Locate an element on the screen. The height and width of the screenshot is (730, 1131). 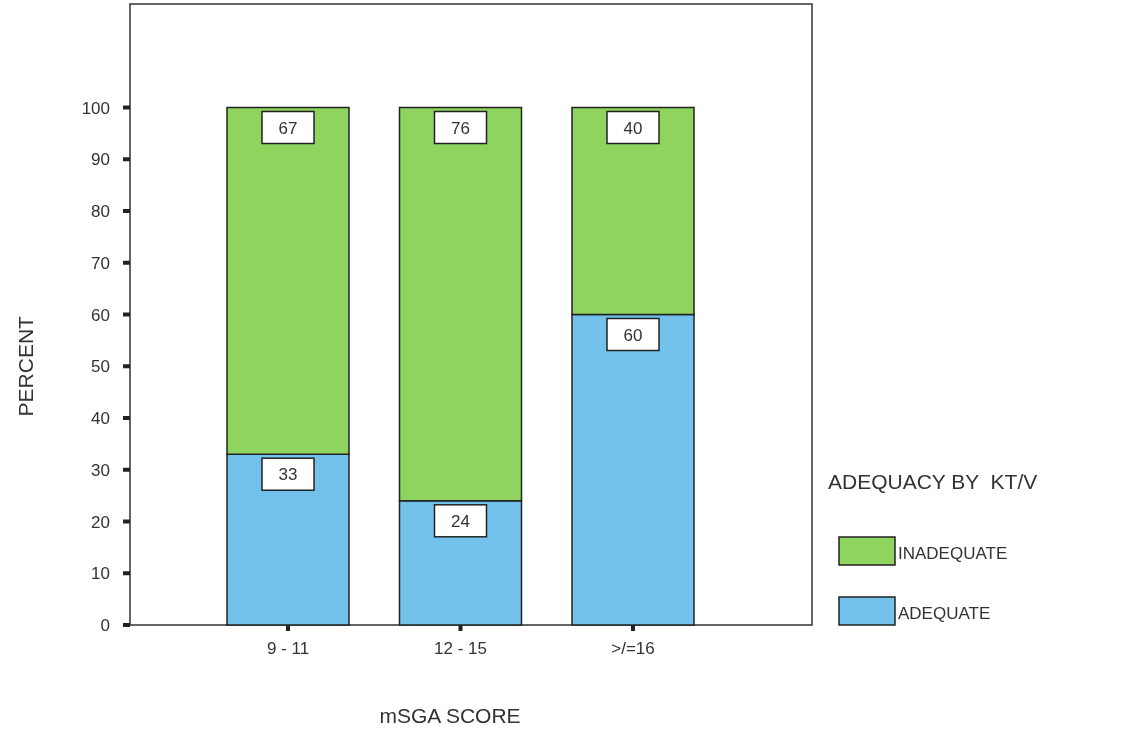
data-label: 76 is located at coordinates (460, 128).